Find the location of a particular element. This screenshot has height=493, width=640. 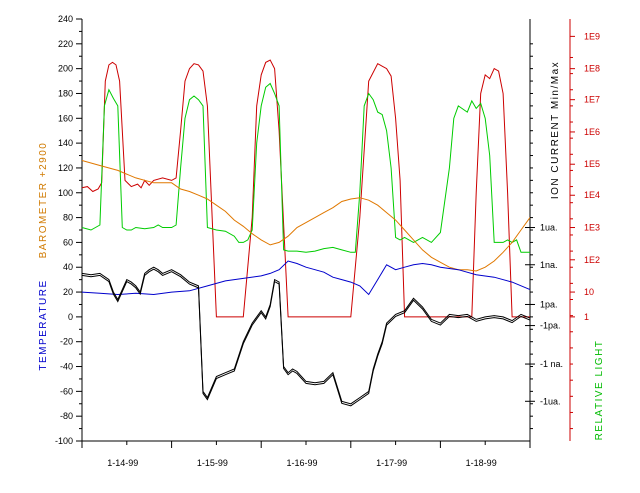

x-tick-label: 1-15-99 is located at coordinates (212, 463).